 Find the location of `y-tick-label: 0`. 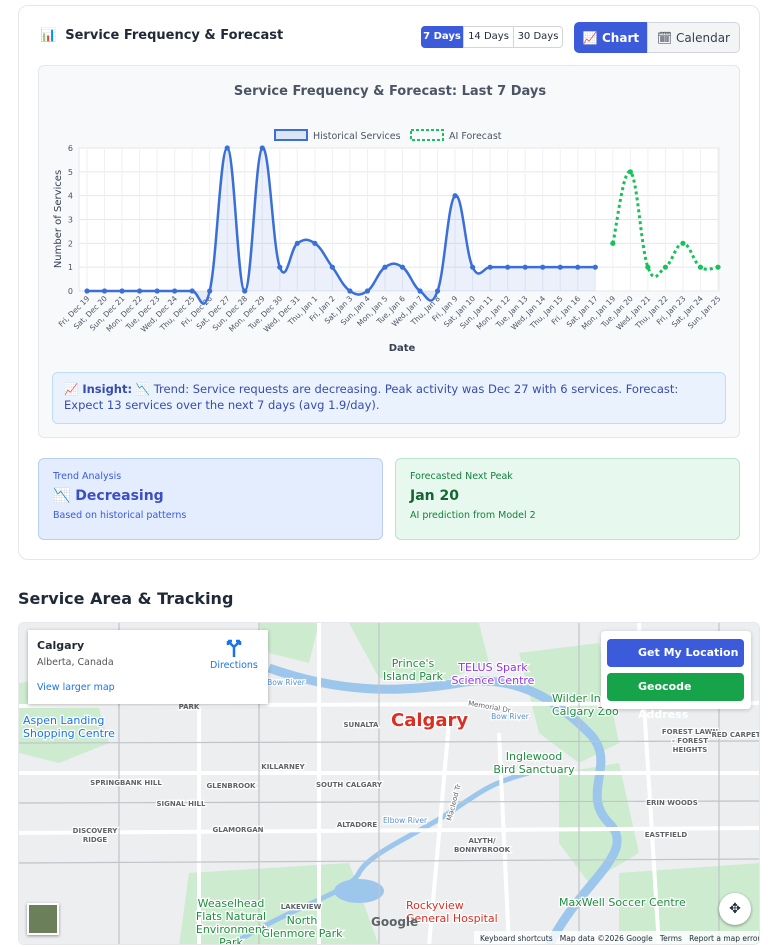

y-tick-label: 0 is located at coordinates (70, 291).